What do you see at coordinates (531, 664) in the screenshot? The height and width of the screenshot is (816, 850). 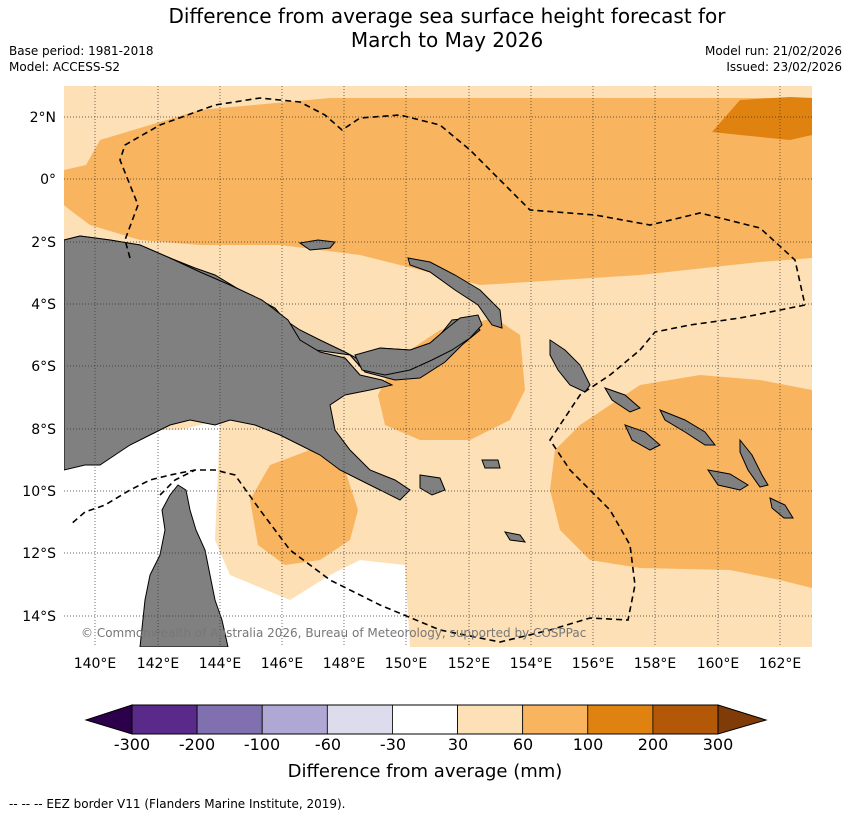 I see `lon-label: 154°E` at bounding box center [531, 664].